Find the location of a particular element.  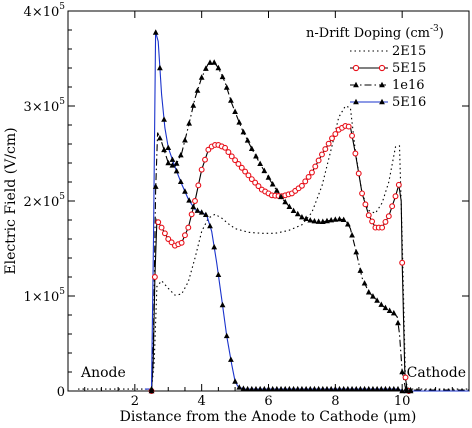

legend: n-Drift Doping (cm-3) 2E15 5E15 1e16 5E16 is located at coordinates (375, 67).